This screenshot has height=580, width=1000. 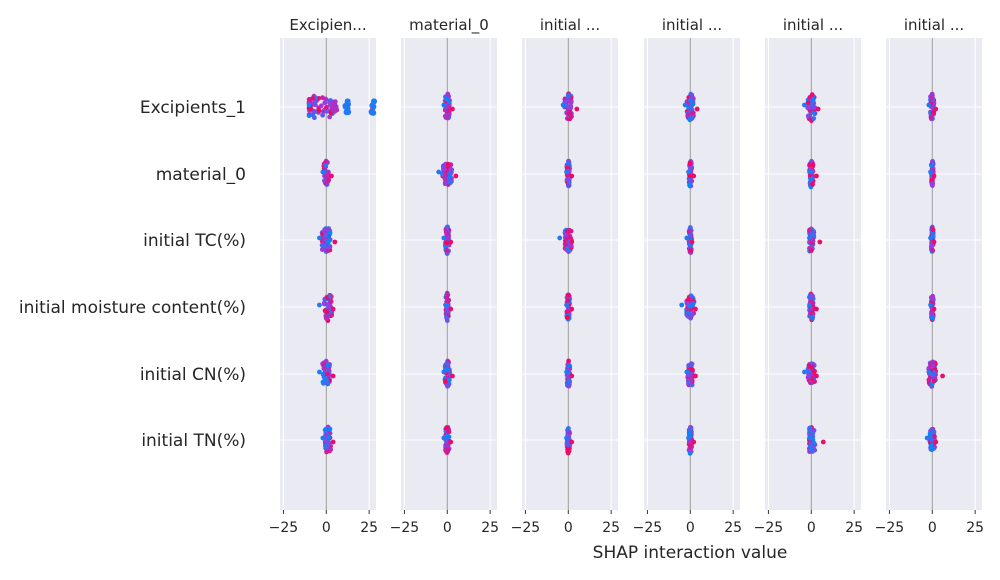 I want to click on feature-label: Excipients_1, so click(x=193, y=108).